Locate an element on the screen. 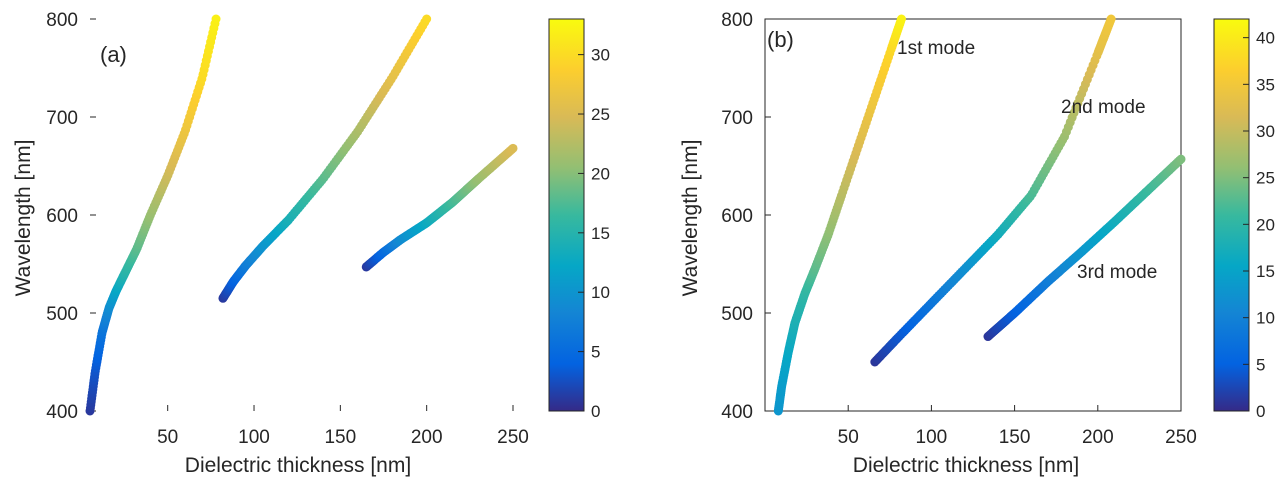 The image size is (1287, 481). panel-a-x-axis-title: Dielectric thickness [nm] is located at coordinates (298, 465).